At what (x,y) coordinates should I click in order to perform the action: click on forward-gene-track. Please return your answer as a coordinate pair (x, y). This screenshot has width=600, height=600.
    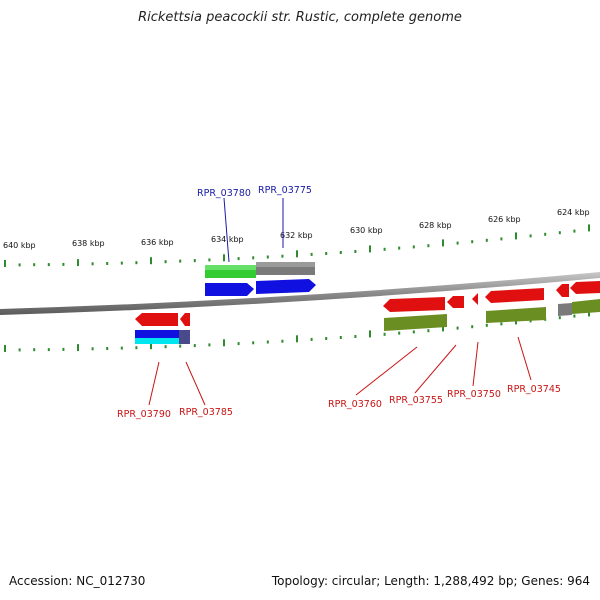
    Looking at the image, I should click on (260, 287).